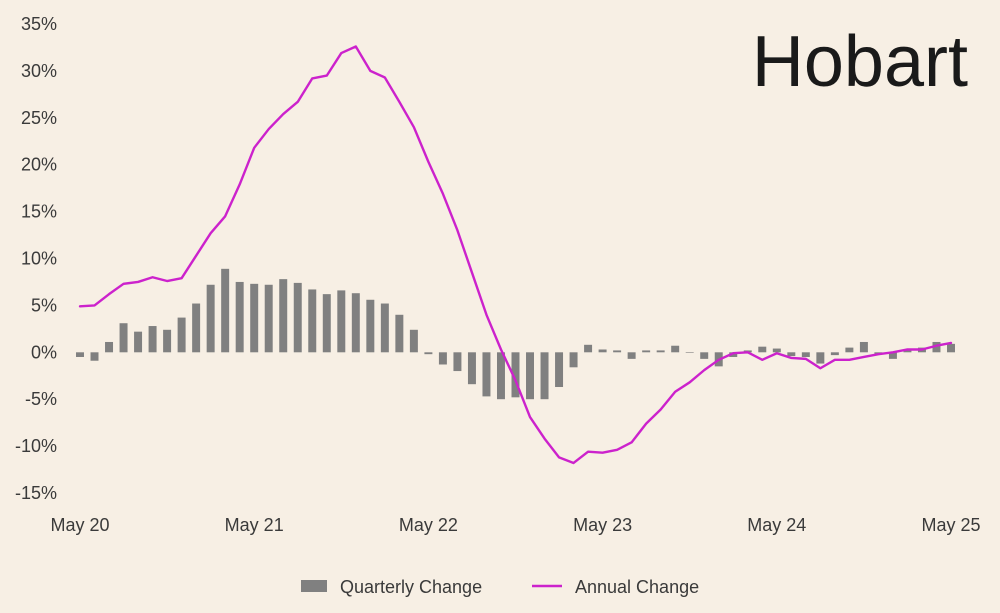 Image resolution: width=1000 pixels, height=613 pixels. Describe the element at coordinates (39, 165) in the screenshot. I see `y-tick-label: 20%` at that location.